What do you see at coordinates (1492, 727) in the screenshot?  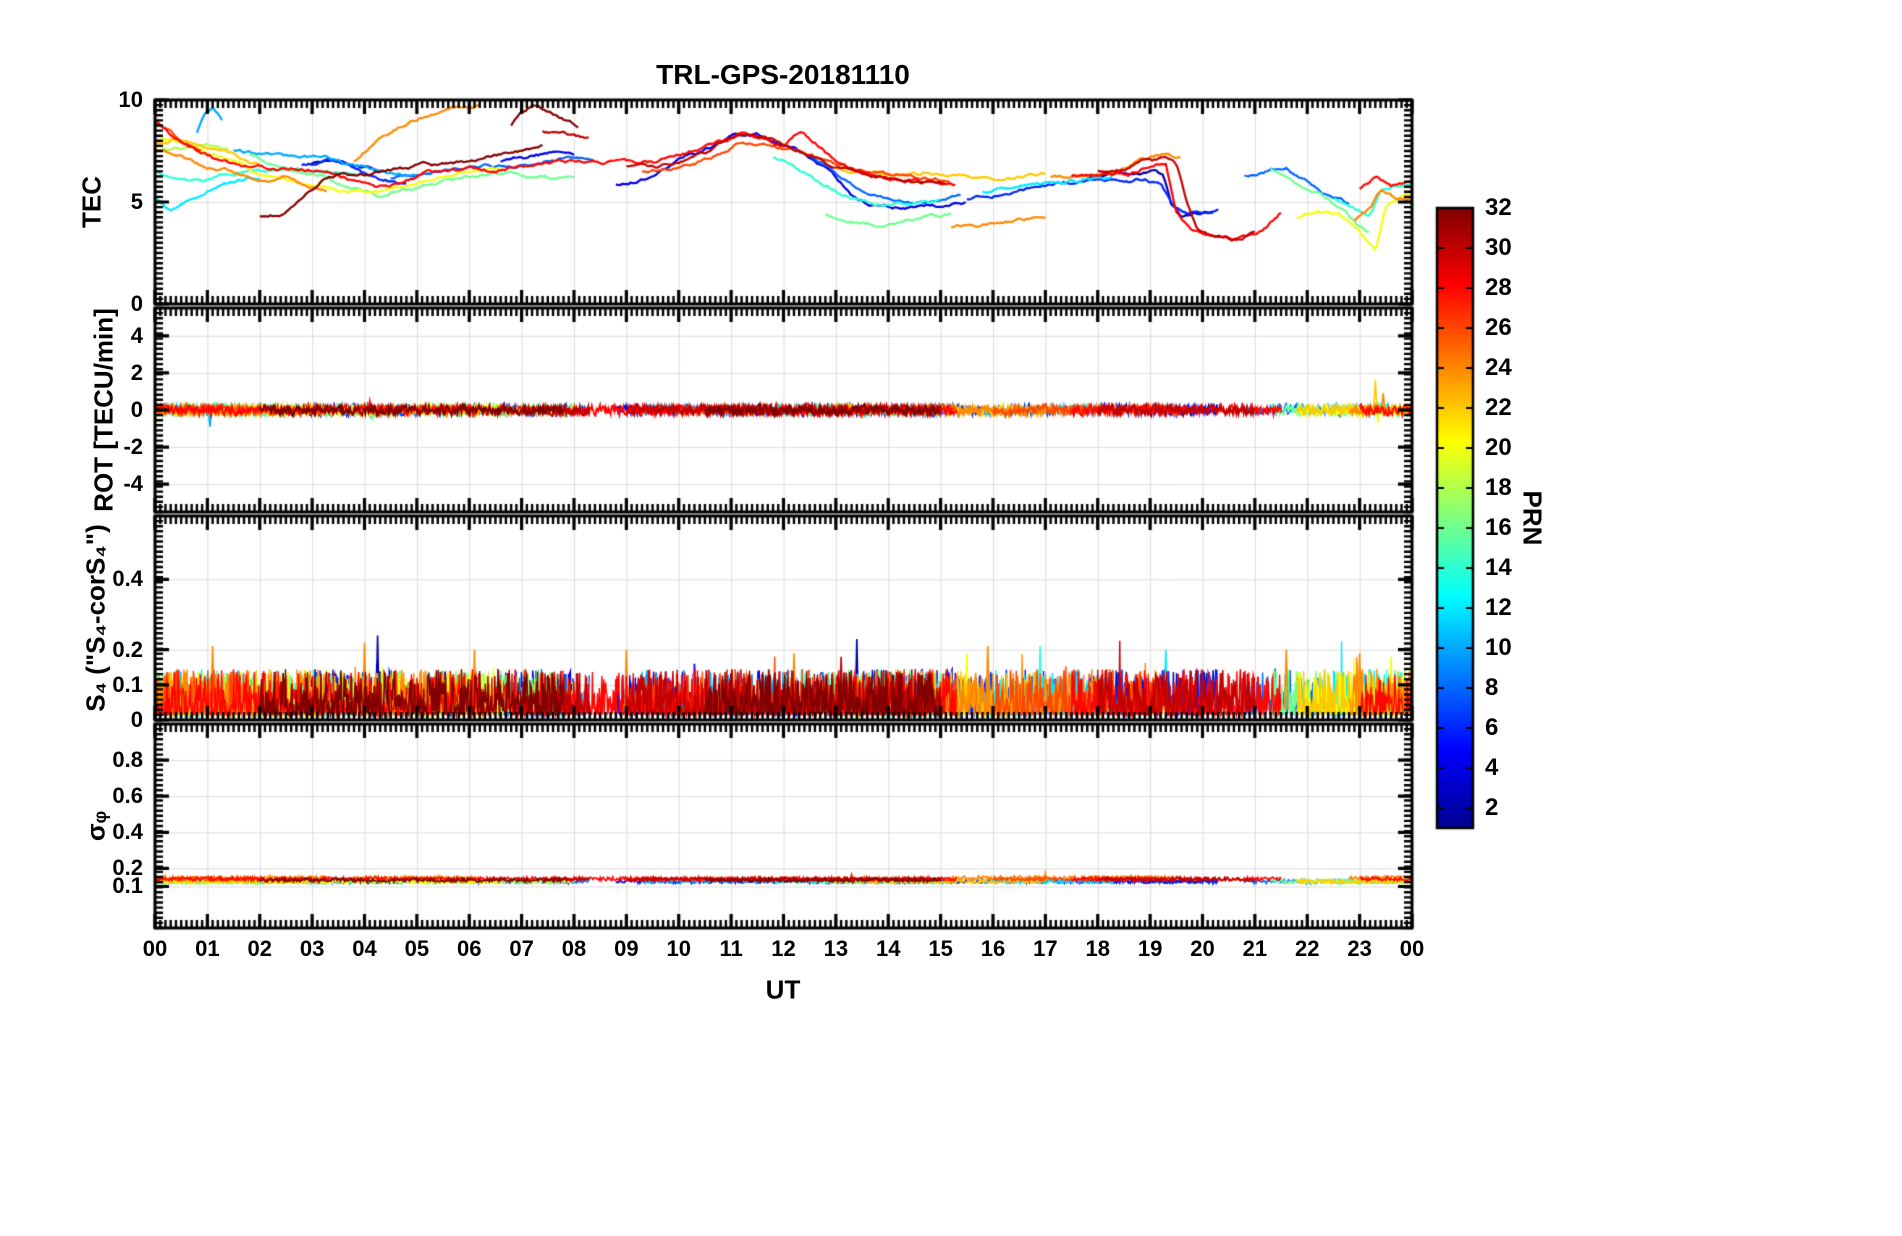 I see `colorbar-tick-label: 6` at bounding box center [1492, 727].